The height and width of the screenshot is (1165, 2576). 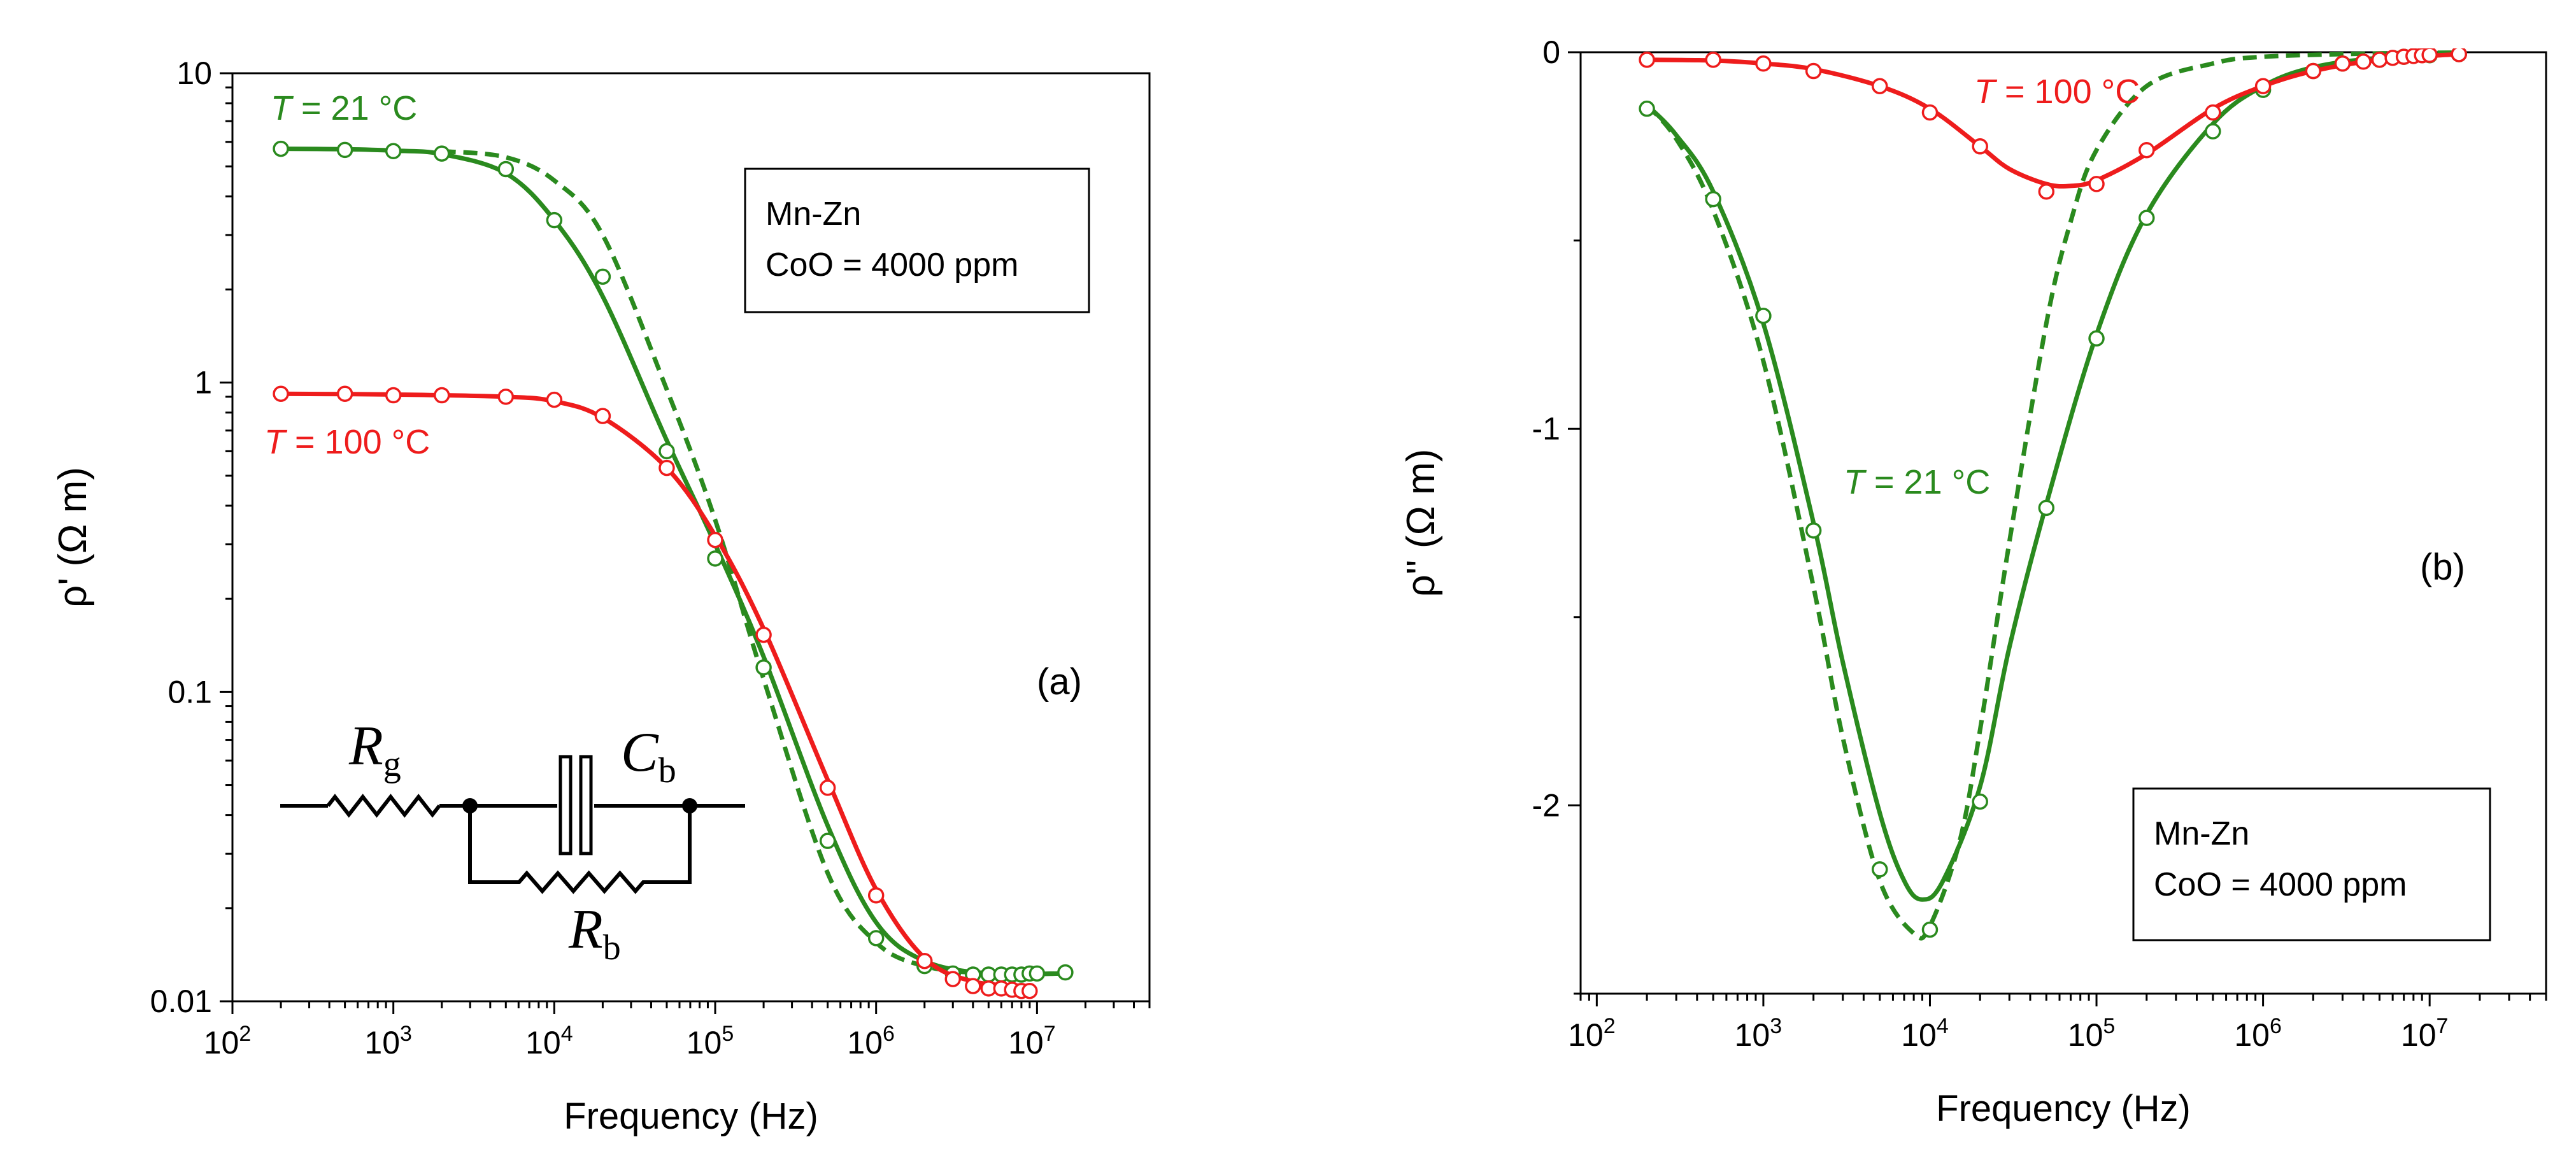 I want to click on label-cb: Cb, so click(x=648, y=756).